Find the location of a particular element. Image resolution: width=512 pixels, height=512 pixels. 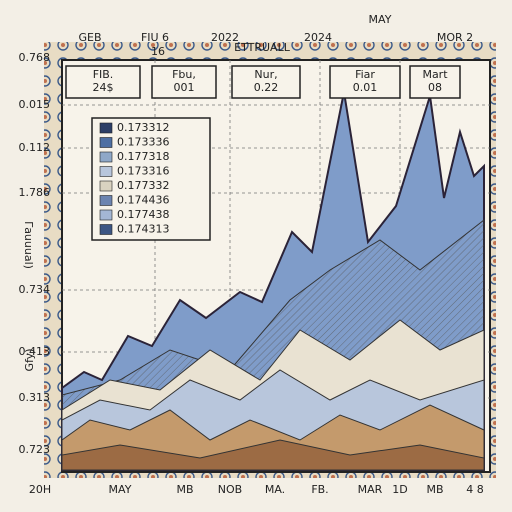

x-label: FB. is located at coordinates (319, 489).